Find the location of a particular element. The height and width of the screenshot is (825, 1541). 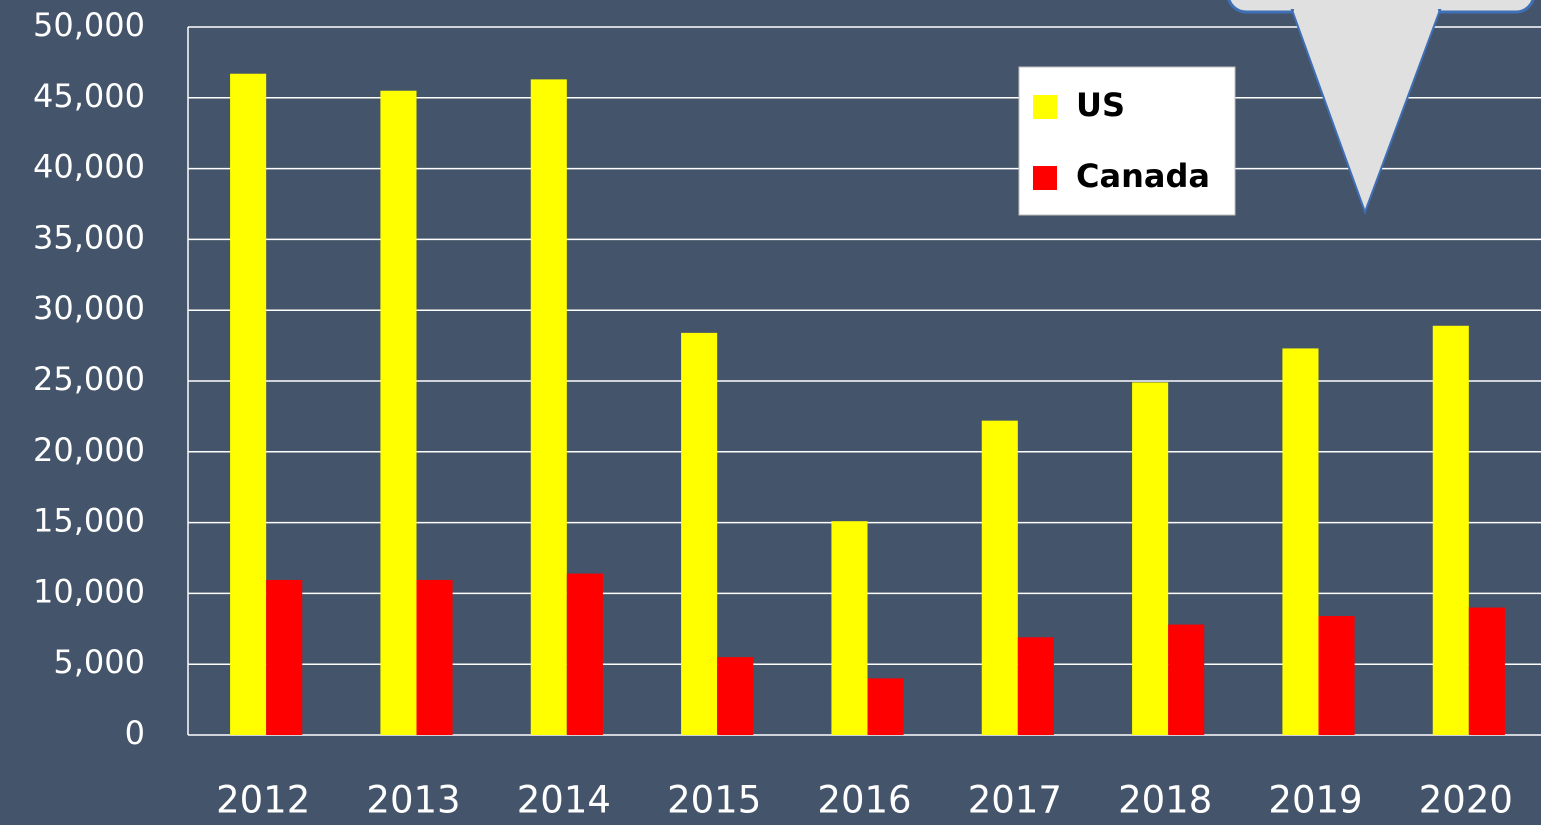

legend: US Canada is located at coordinates (1127, 141).